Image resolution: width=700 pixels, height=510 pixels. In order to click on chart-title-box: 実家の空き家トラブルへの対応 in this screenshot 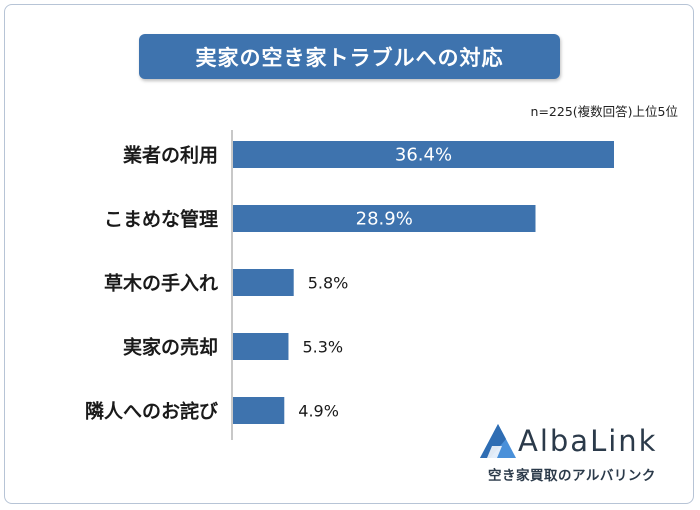, I will do `click(349, 56)`.